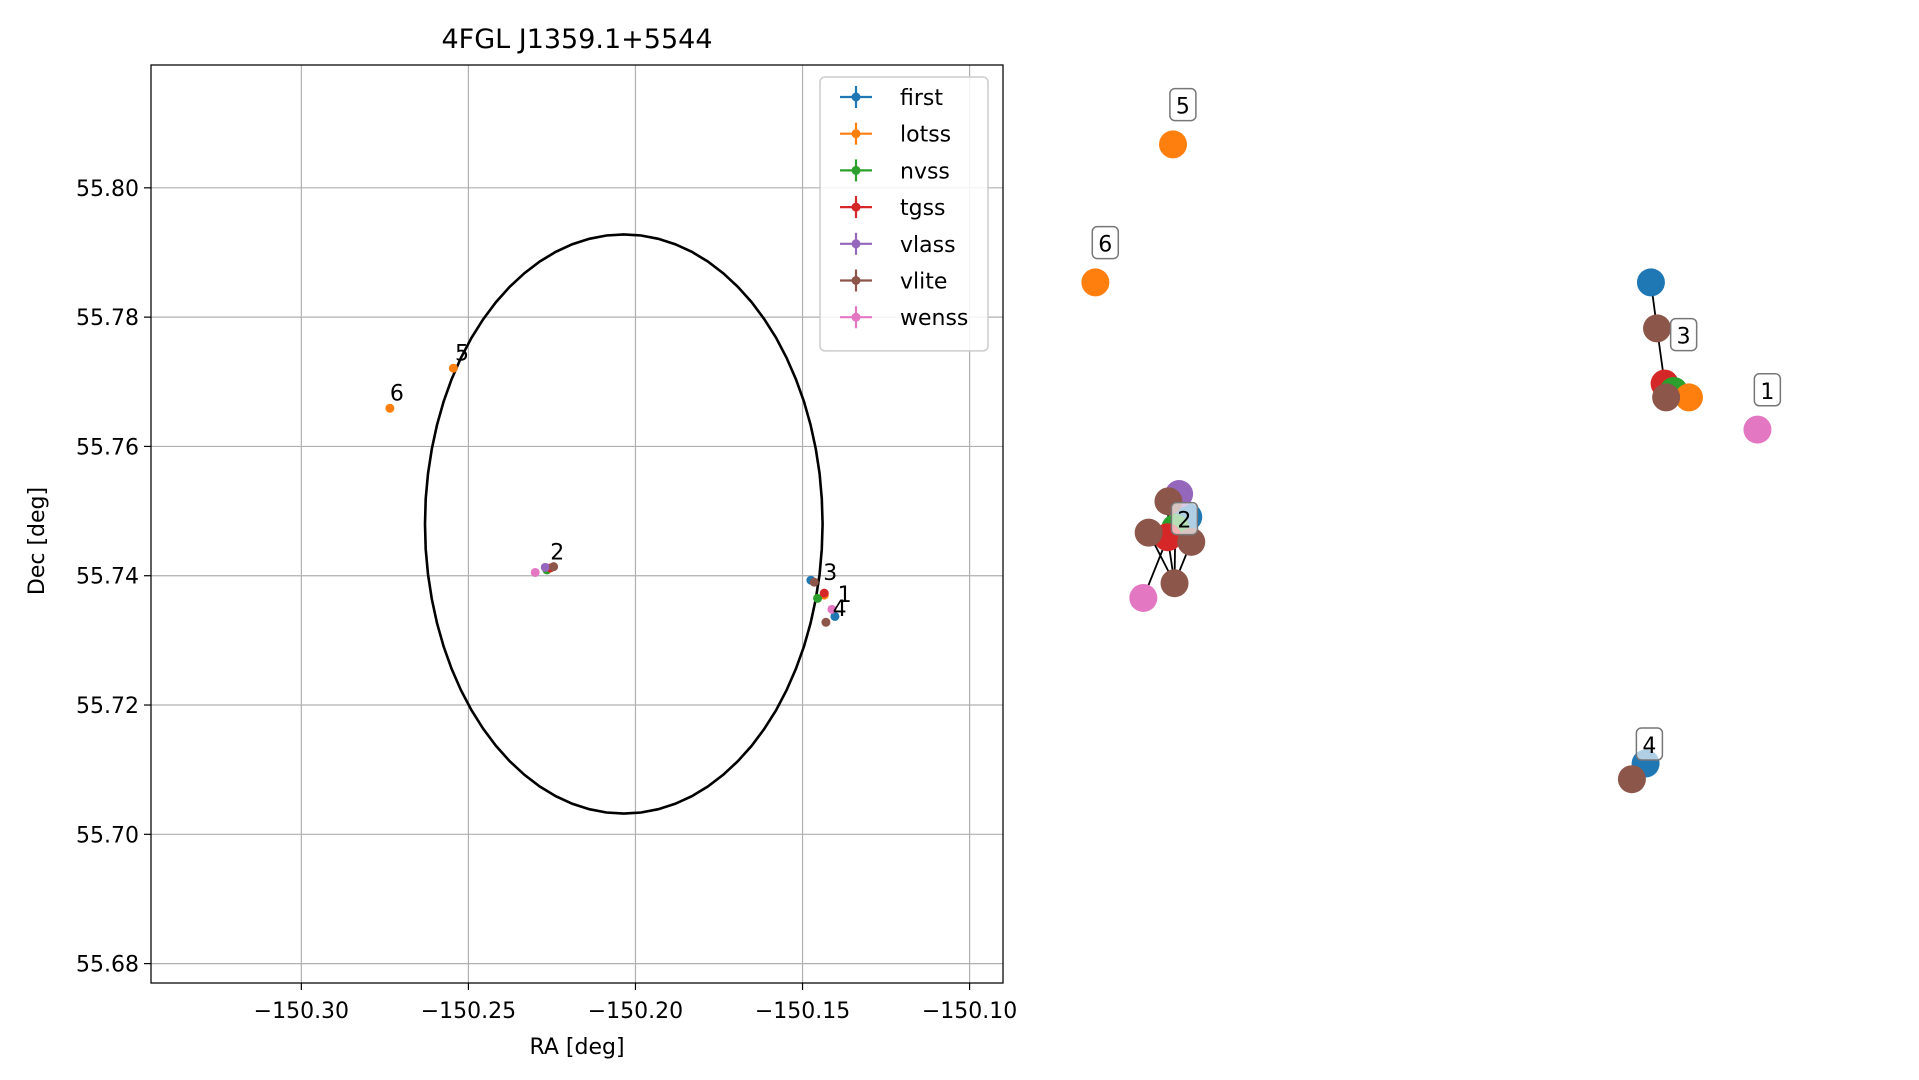 The width and height of the screenshot is (1919, 1080). I want to click on graph-label: 5, so click(1183, 104).